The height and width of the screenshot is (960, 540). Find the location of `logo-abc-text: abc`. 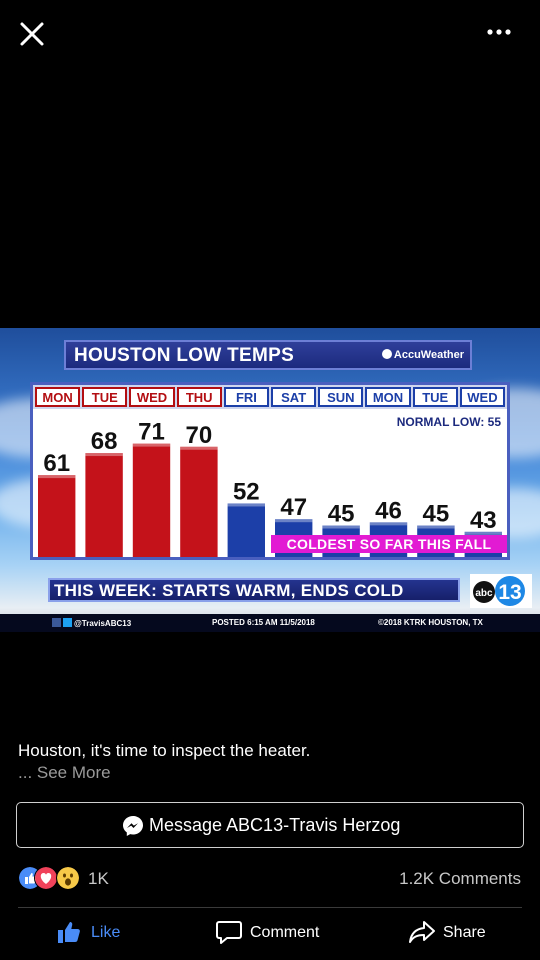

logo-abc-text: abc is located at coordinates (484, 593).